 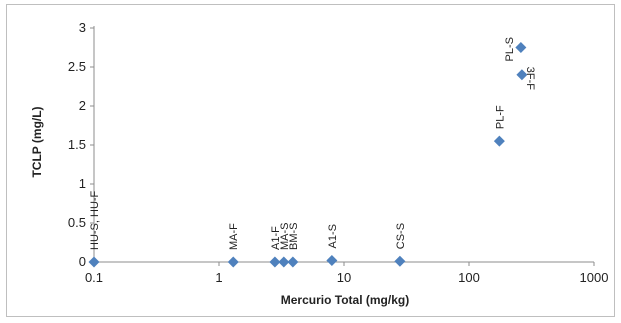 I want to click on x-tick-label: 0.1, so click(x=94, y=277).